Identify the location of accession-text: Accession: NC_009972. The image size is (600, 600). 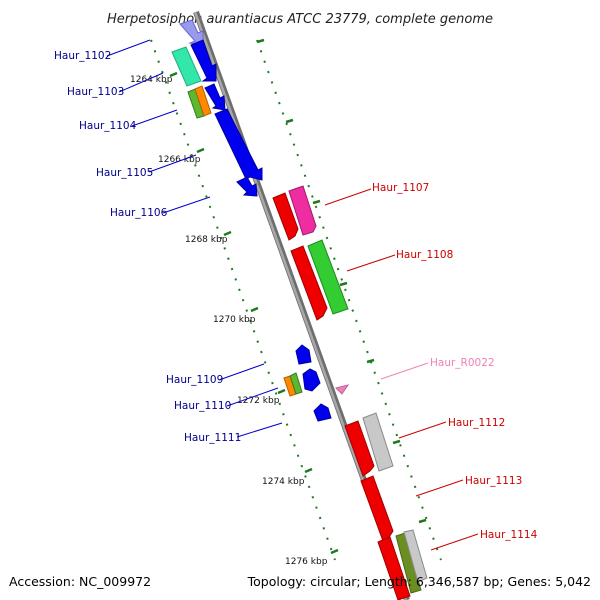
(80, 581).